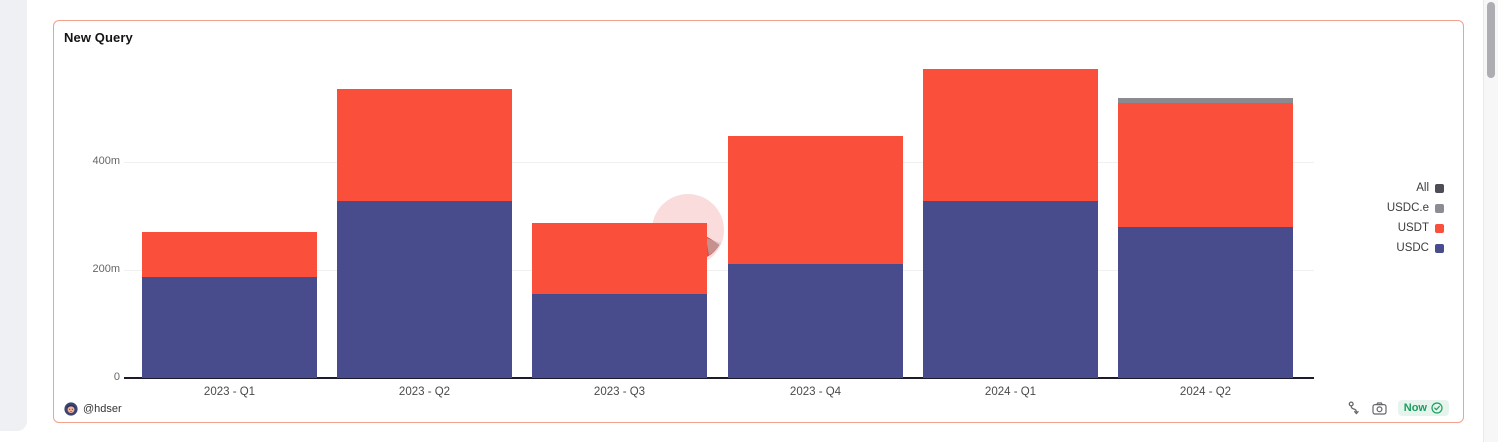 The image size is (1498, 442). I want to click on chart-legend: All USDC.e USDT USDC, so click(1415, 218).